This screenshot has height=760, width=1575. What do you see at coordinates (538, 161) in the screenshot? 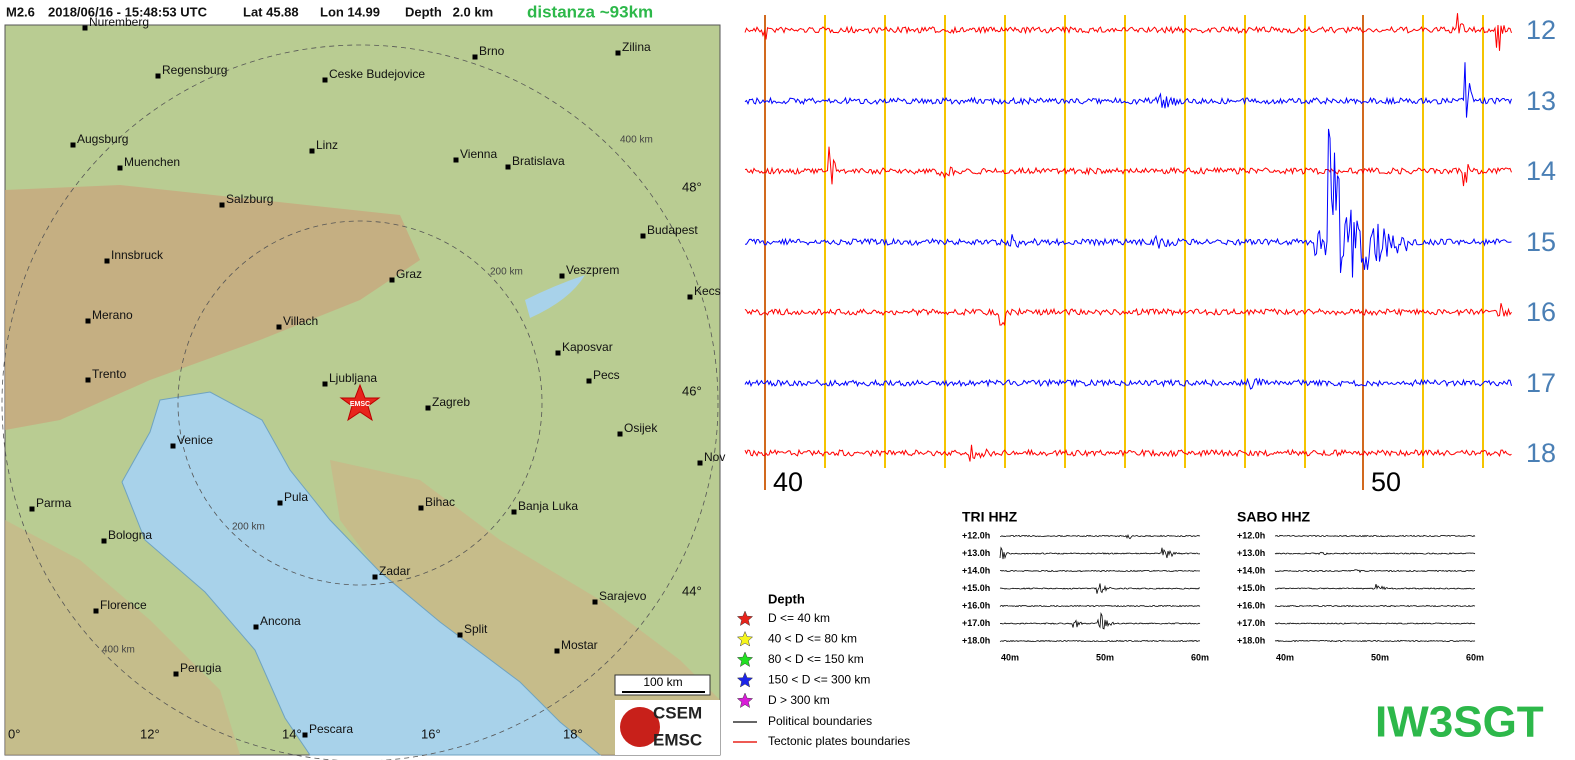
I see `city-label: Bratislava` at bounding box center [538, 161].